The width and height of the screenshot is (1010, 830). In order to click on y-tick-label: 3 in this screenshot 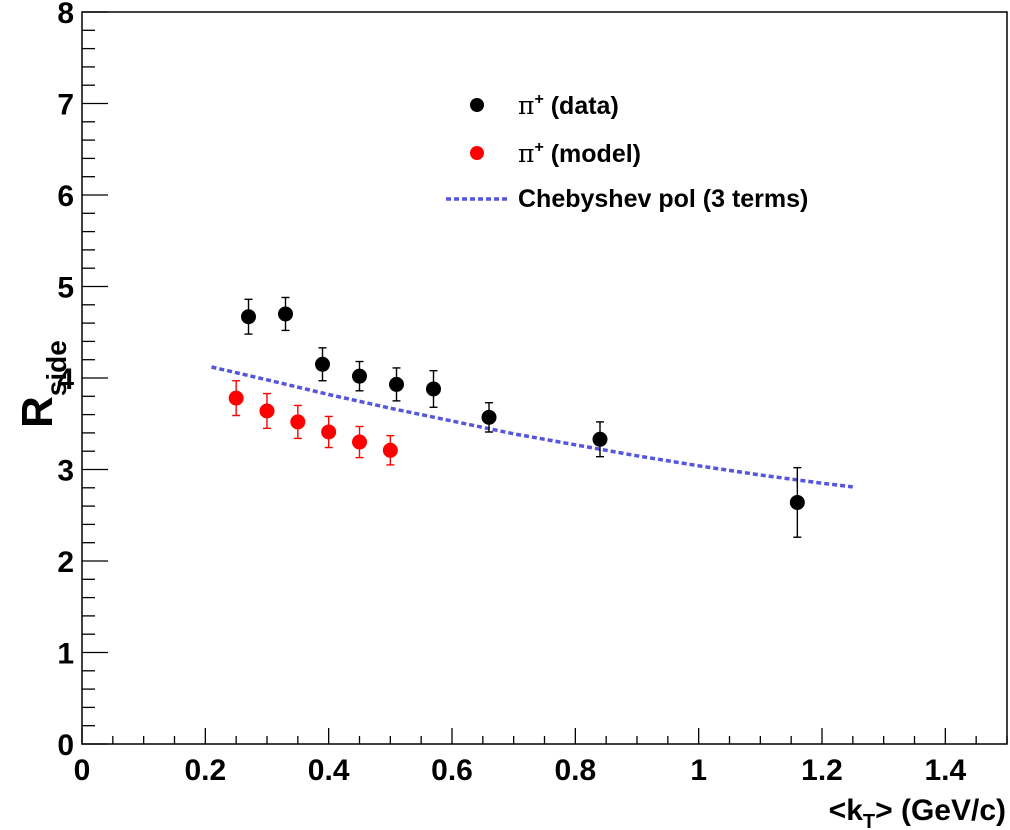, I will do `click(65, 471)`.